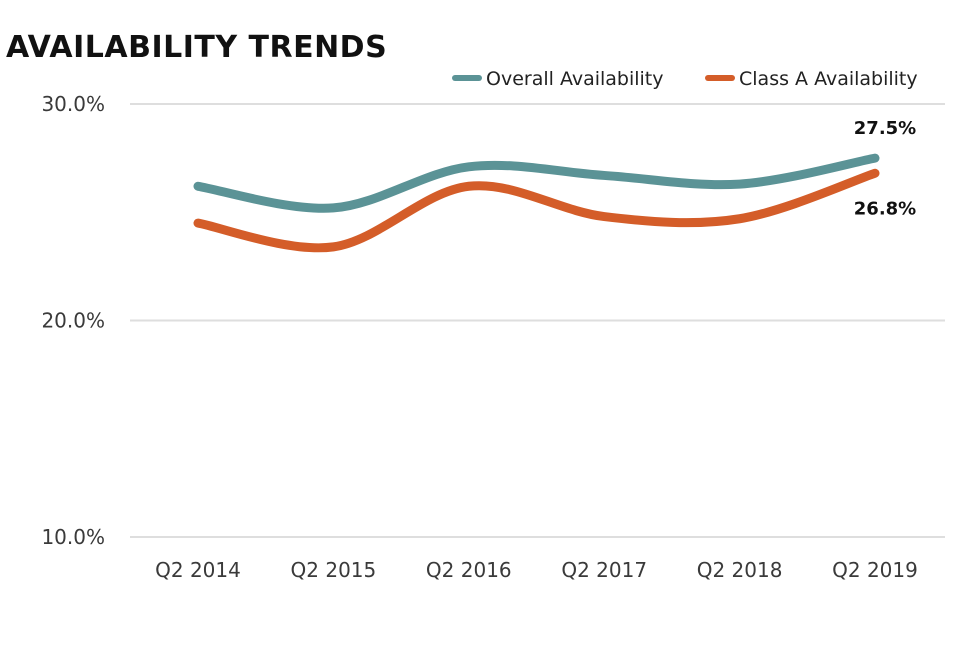  I want to click on y-axis-ticks: 30.0% 20.0% 10.0%, so click(73, 320).